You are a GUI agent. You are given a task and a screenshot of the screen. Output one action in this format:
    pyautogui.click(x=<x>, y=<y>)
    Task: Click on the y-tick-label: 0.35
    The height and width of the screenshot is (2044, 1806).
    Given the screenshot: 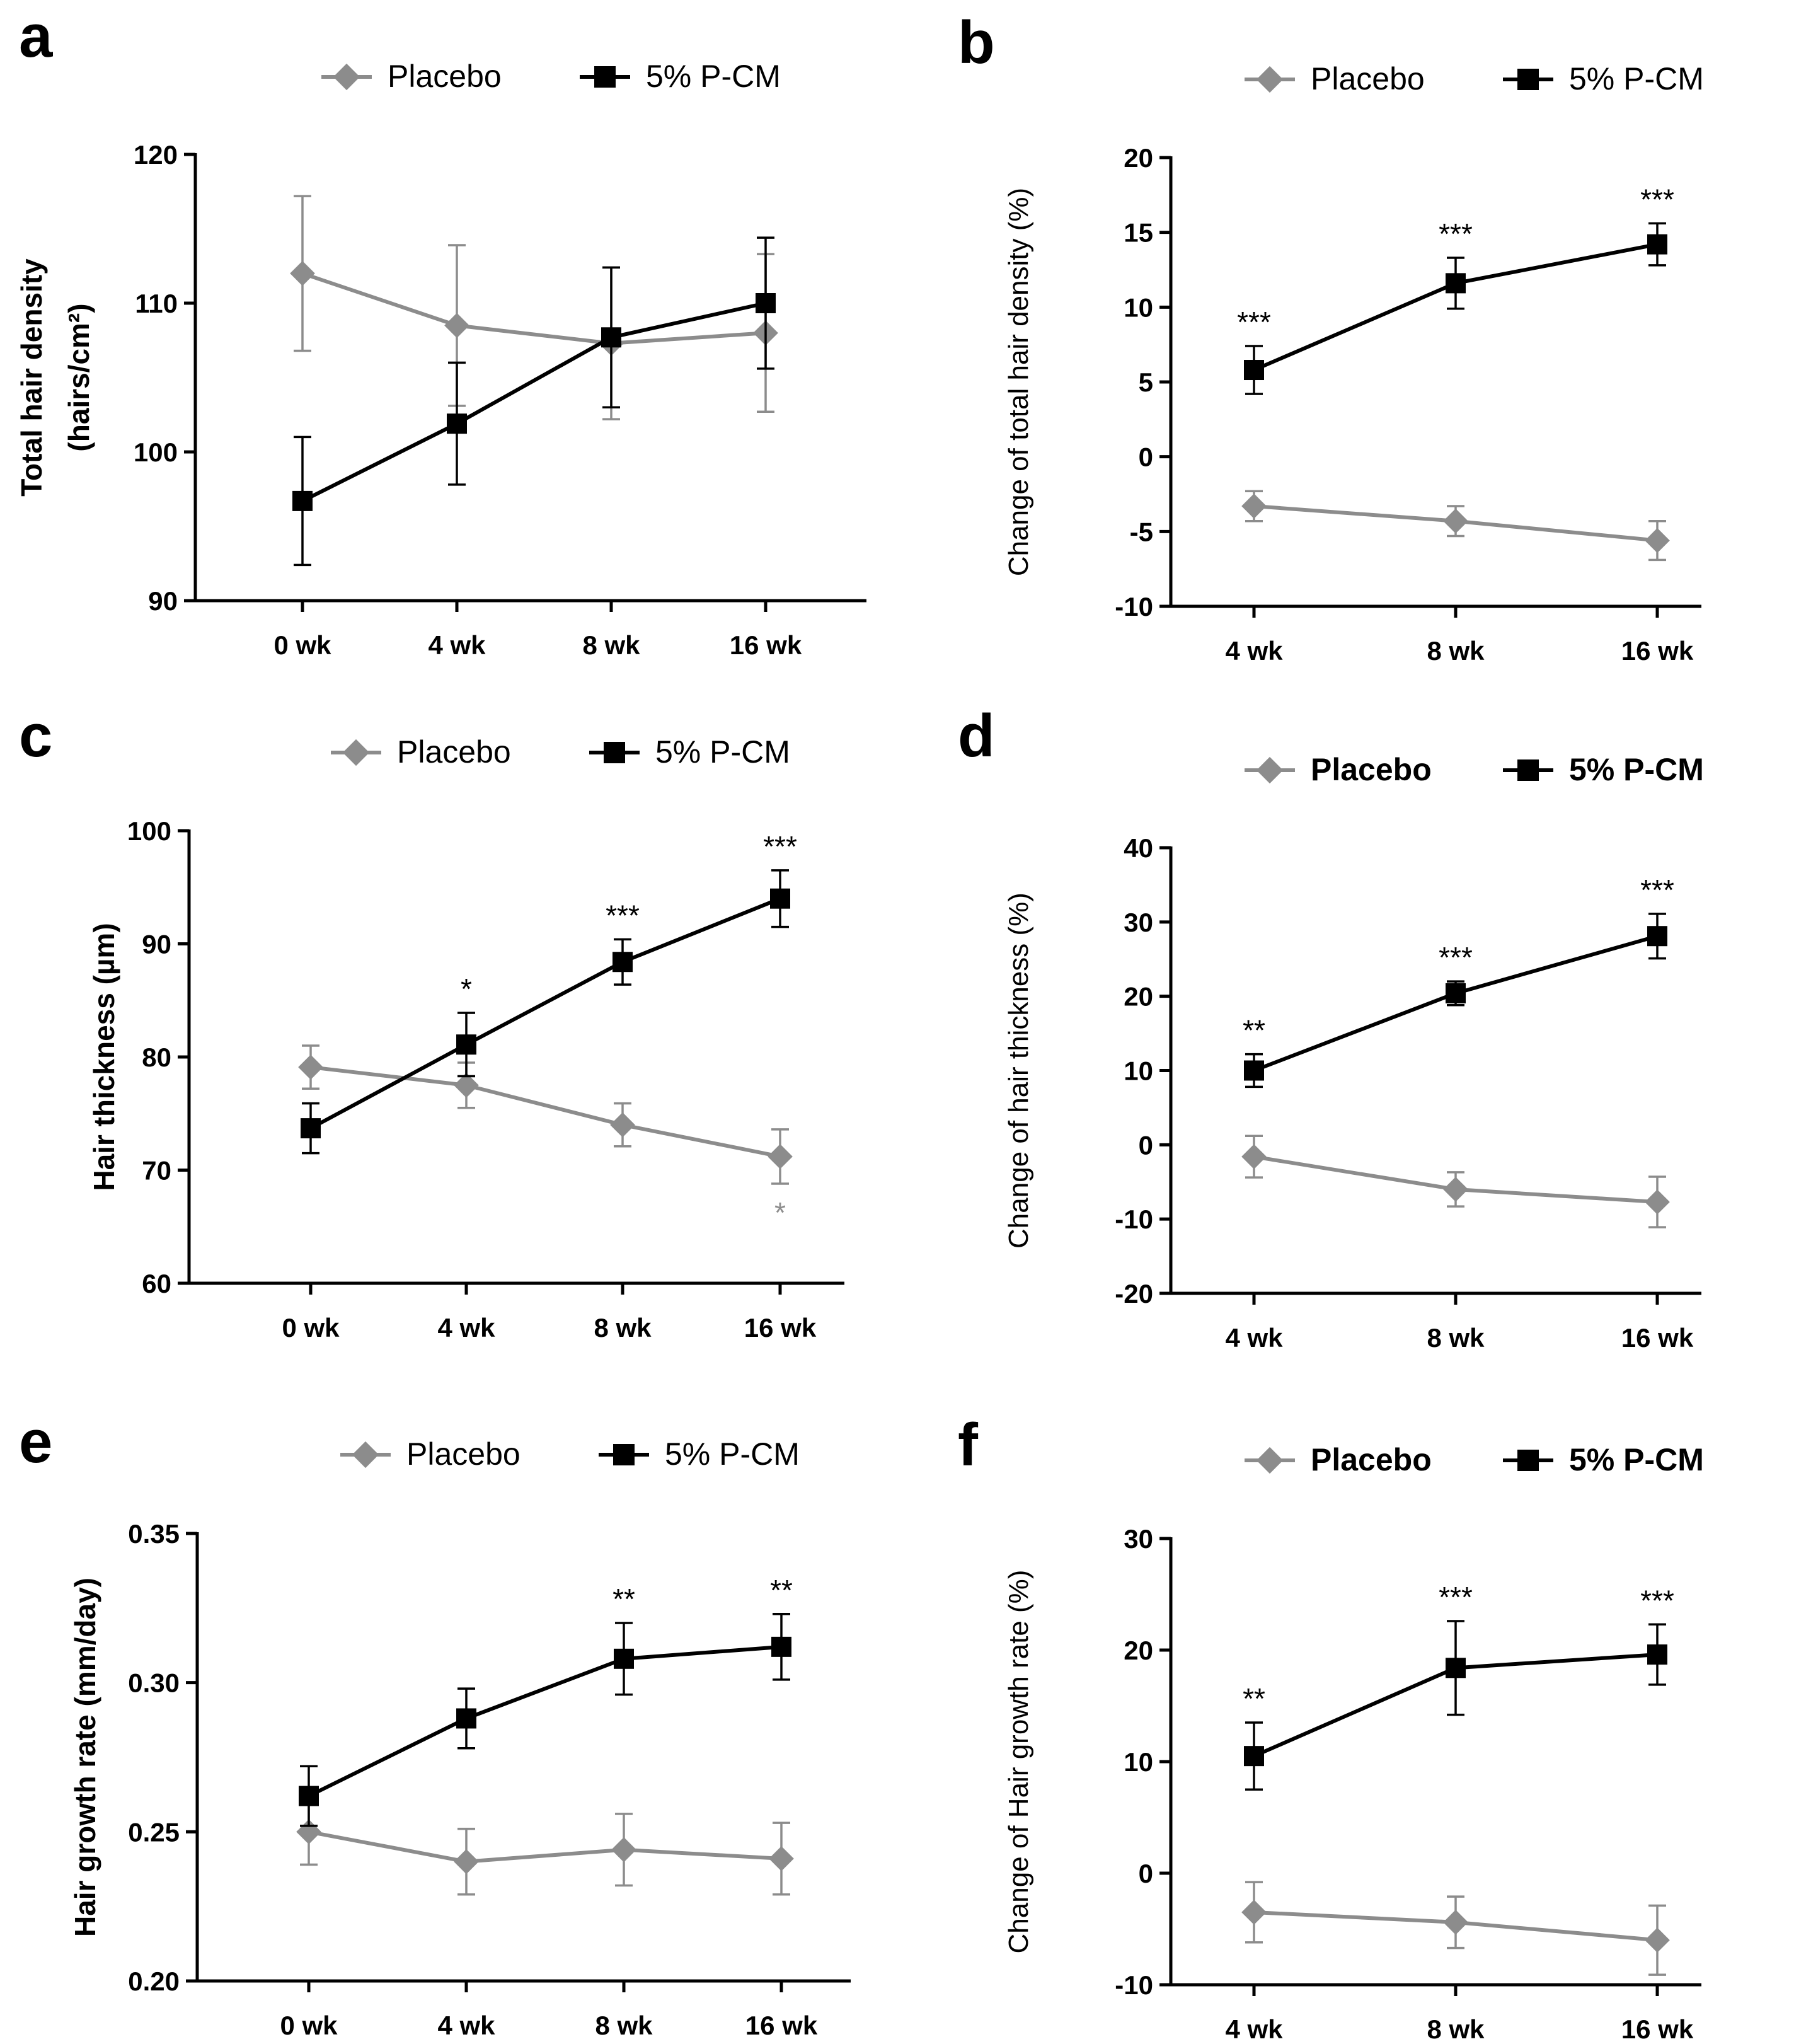 What is the action you would take?
    pyautogui.click(x=154, y=1534)
    